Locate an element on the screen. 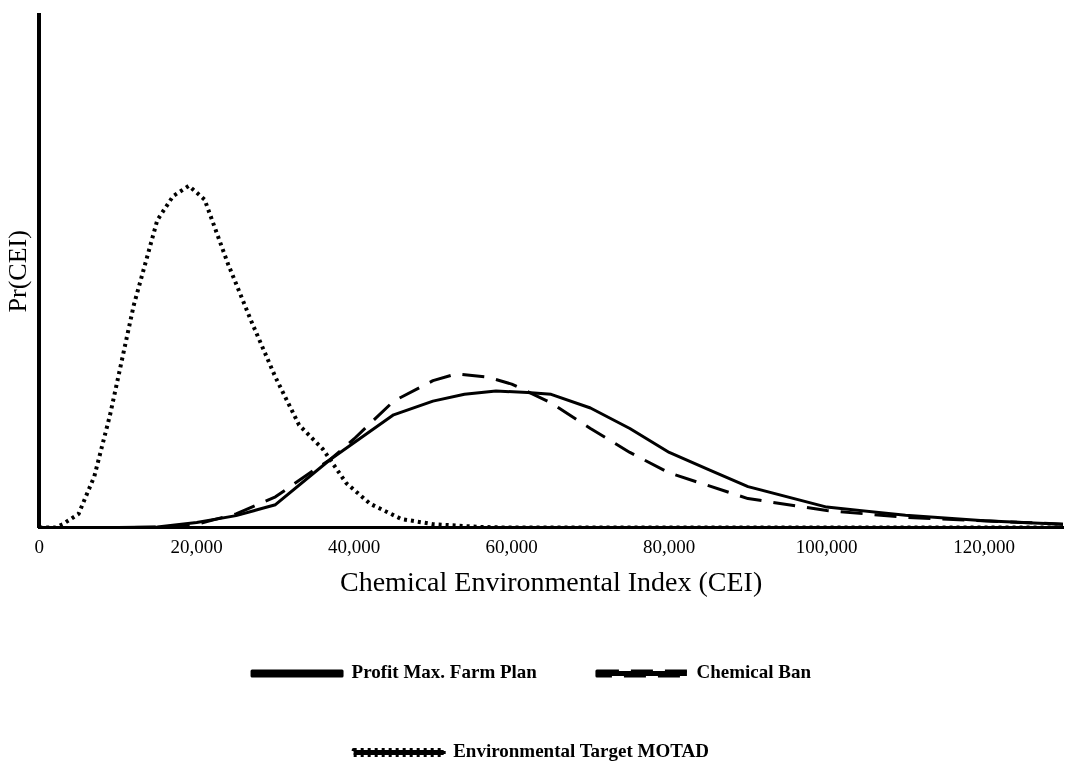  x-axis-title: Chemical Environmental Index (CEI) is located at coordinates (551, 581).